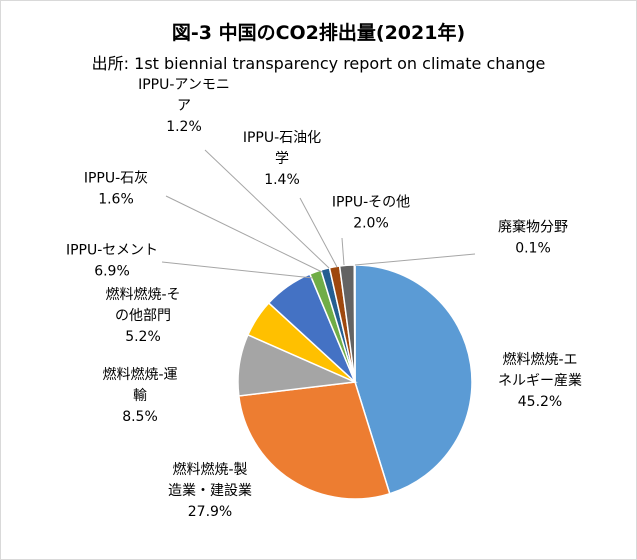  What do you see at coordinates (184, 85) in the screenshot?
I see `slice-category-label: IPPU-アンモニ` at bounding box center [184, 85].